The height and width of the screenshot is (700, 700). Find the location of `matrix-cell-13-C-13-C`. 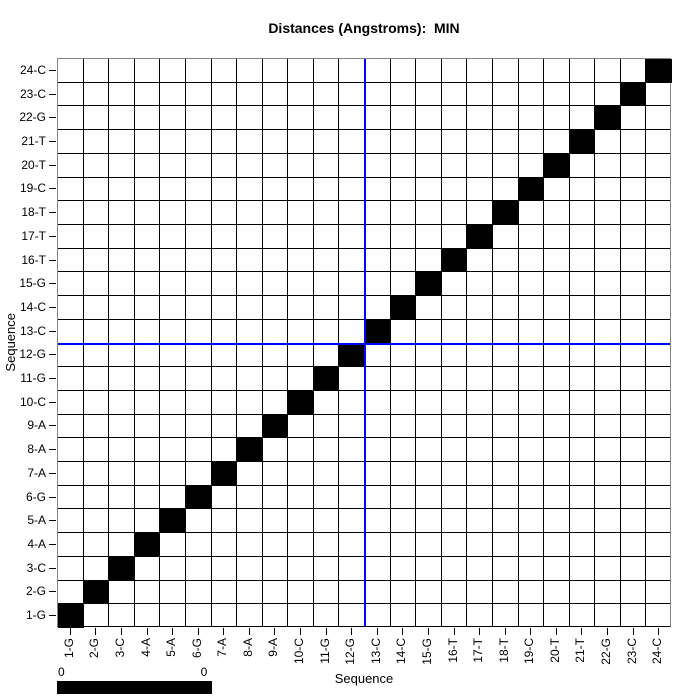

matrix-cell-13-C-13-C is located at coordinates (378, 332).